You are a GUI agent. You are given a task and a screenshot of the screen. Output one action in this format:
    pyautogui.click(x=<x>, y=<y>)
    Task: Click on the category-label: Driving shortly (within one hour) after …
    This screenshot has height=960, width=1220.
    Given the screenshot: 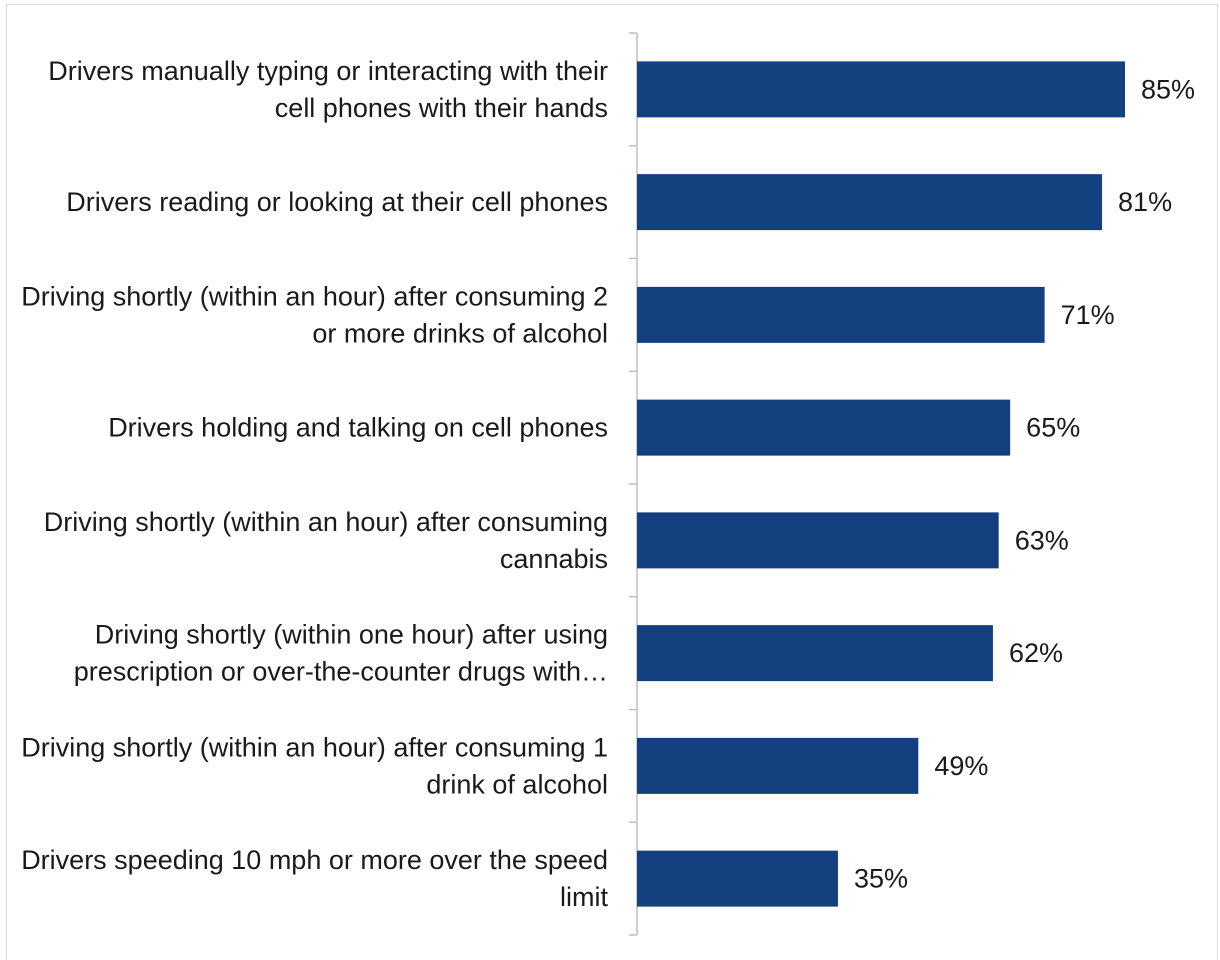 What is the action you would take?
    pyautogui.click(x=351, y=635)
    